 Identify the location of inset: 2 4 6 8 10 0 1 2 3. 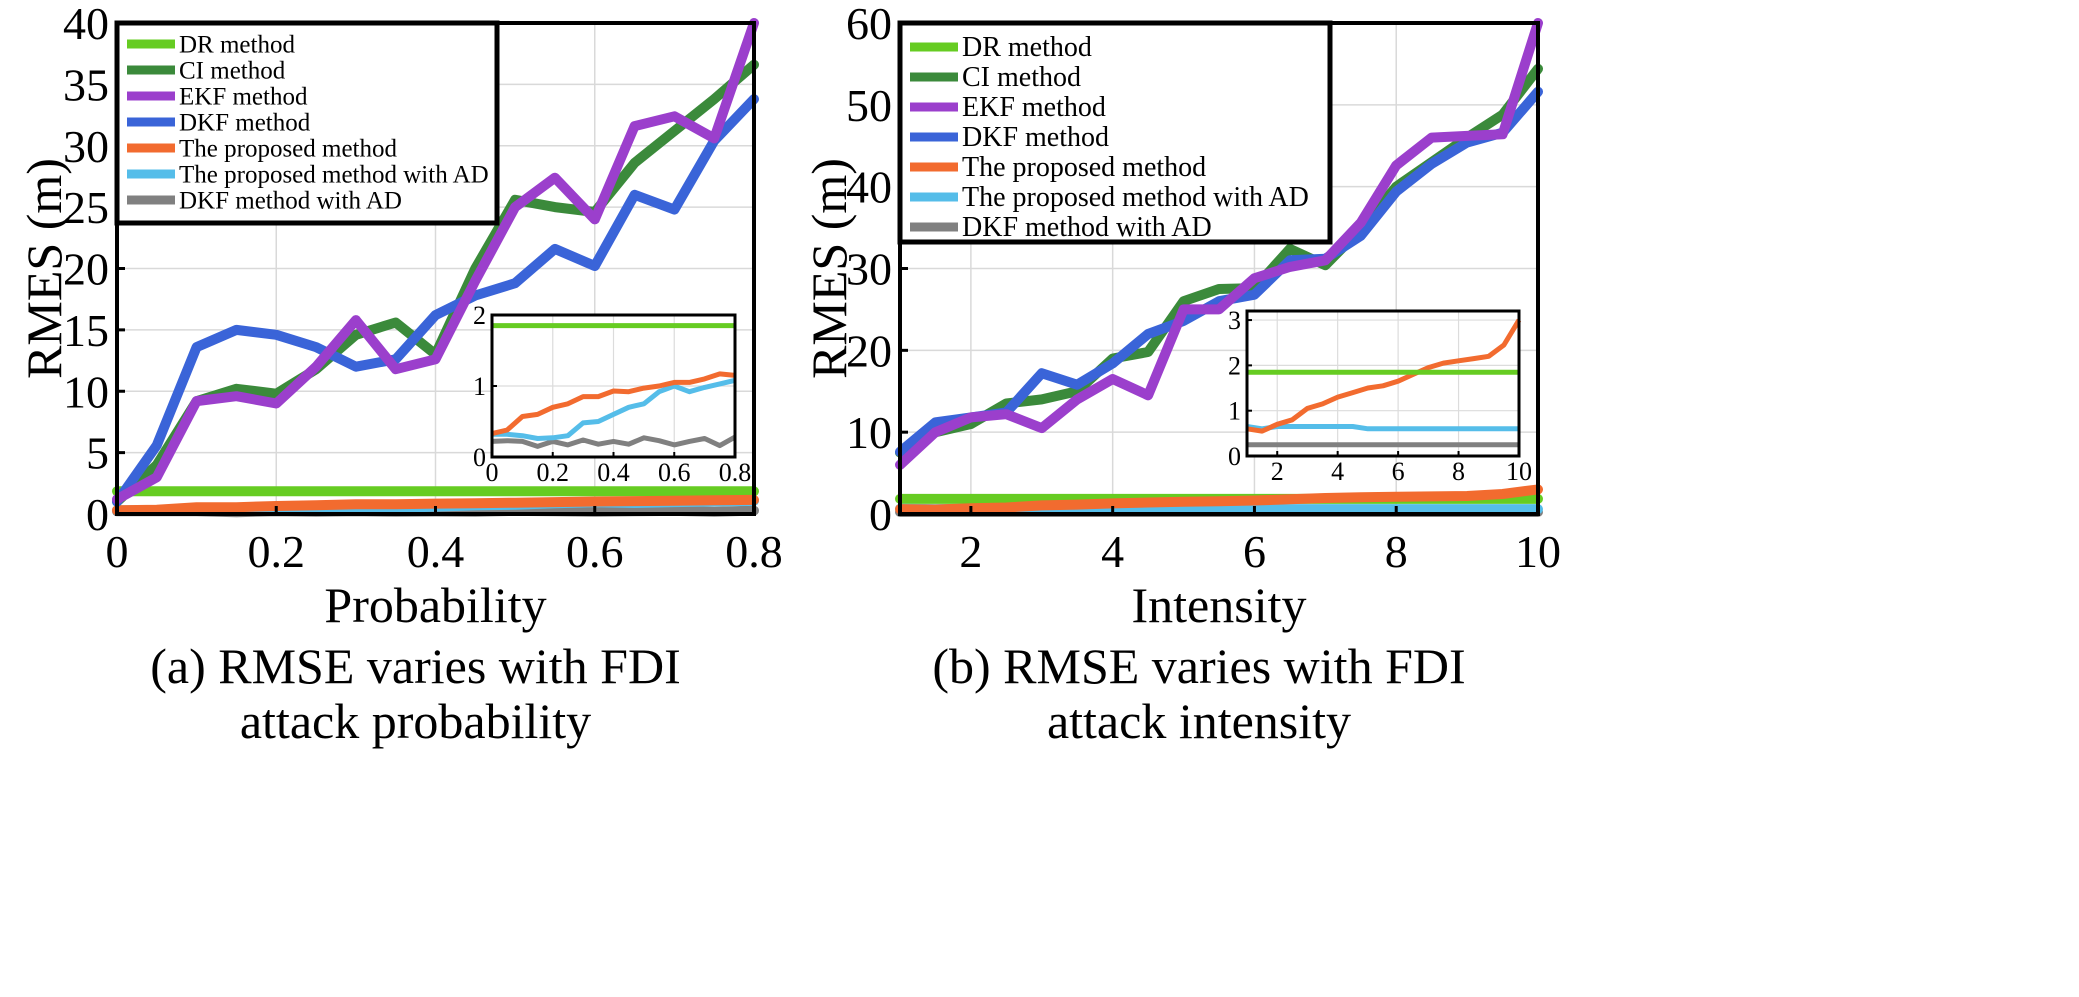
(1380, 396).